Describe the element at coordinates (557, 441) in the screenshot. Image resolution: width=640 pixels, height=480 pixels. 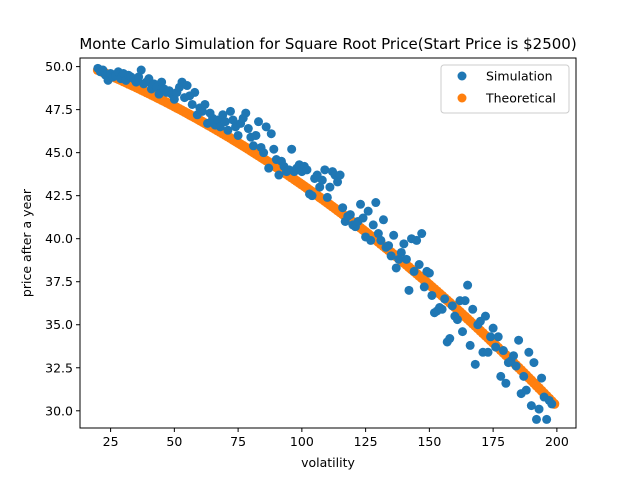
I see `x-tick-label: 200` at that location.